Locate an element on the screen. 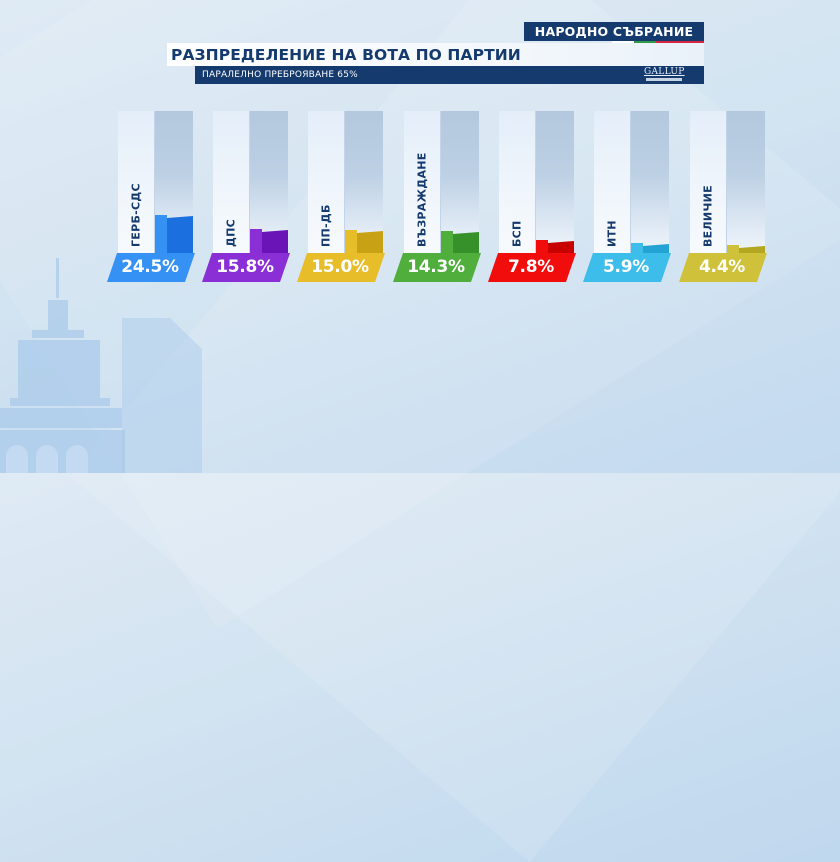  value-label: 15.0% is located at coordinates (340, 267).